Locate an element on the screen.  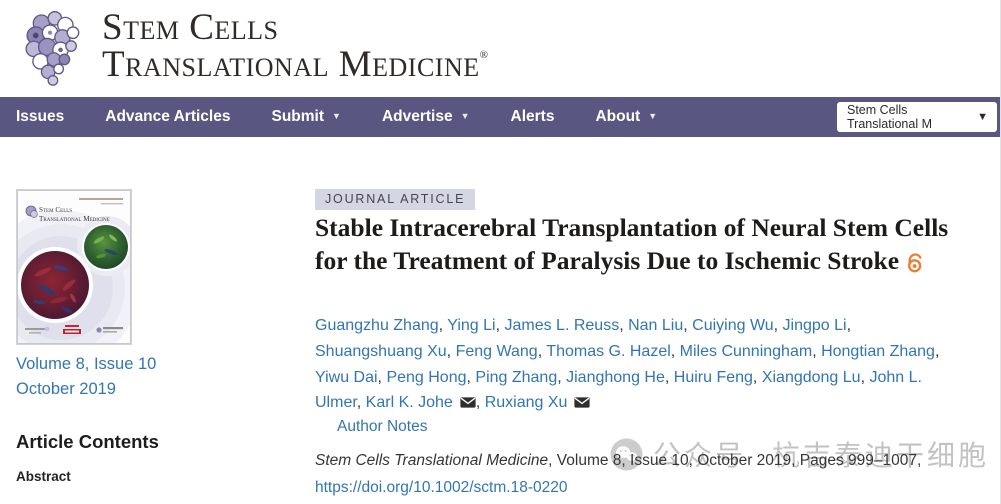
cell-cluster-icon is located at coordinates (52, 48).